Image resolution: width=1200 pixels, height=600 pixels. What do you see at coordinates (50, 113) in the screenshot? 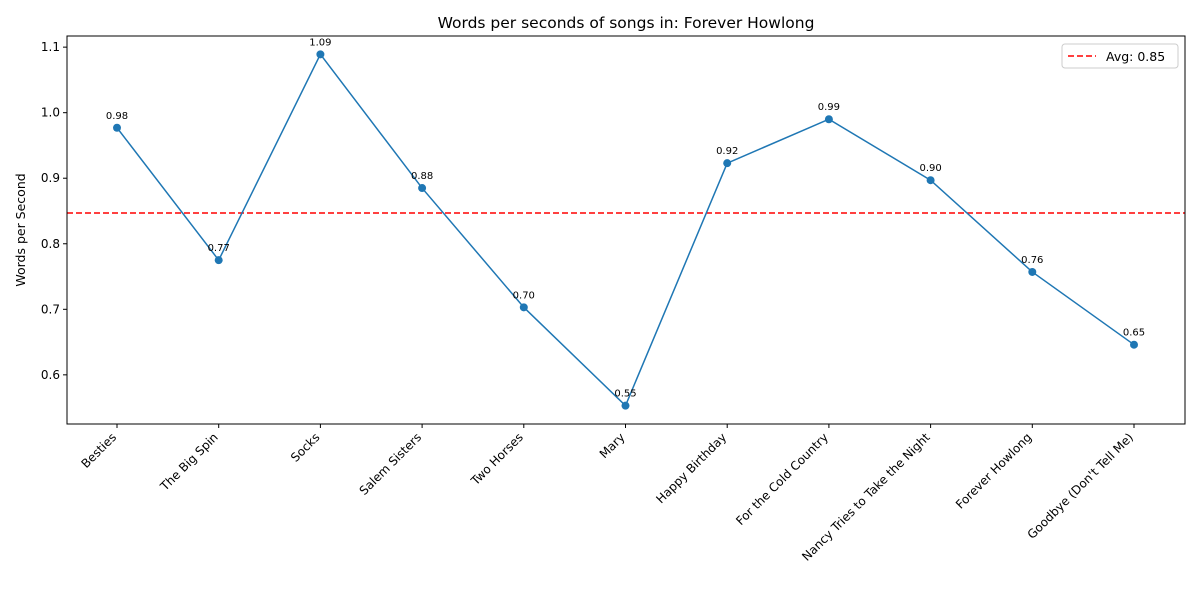
I see `y-tick-label: 1.0` at bounding box center [50, 113].